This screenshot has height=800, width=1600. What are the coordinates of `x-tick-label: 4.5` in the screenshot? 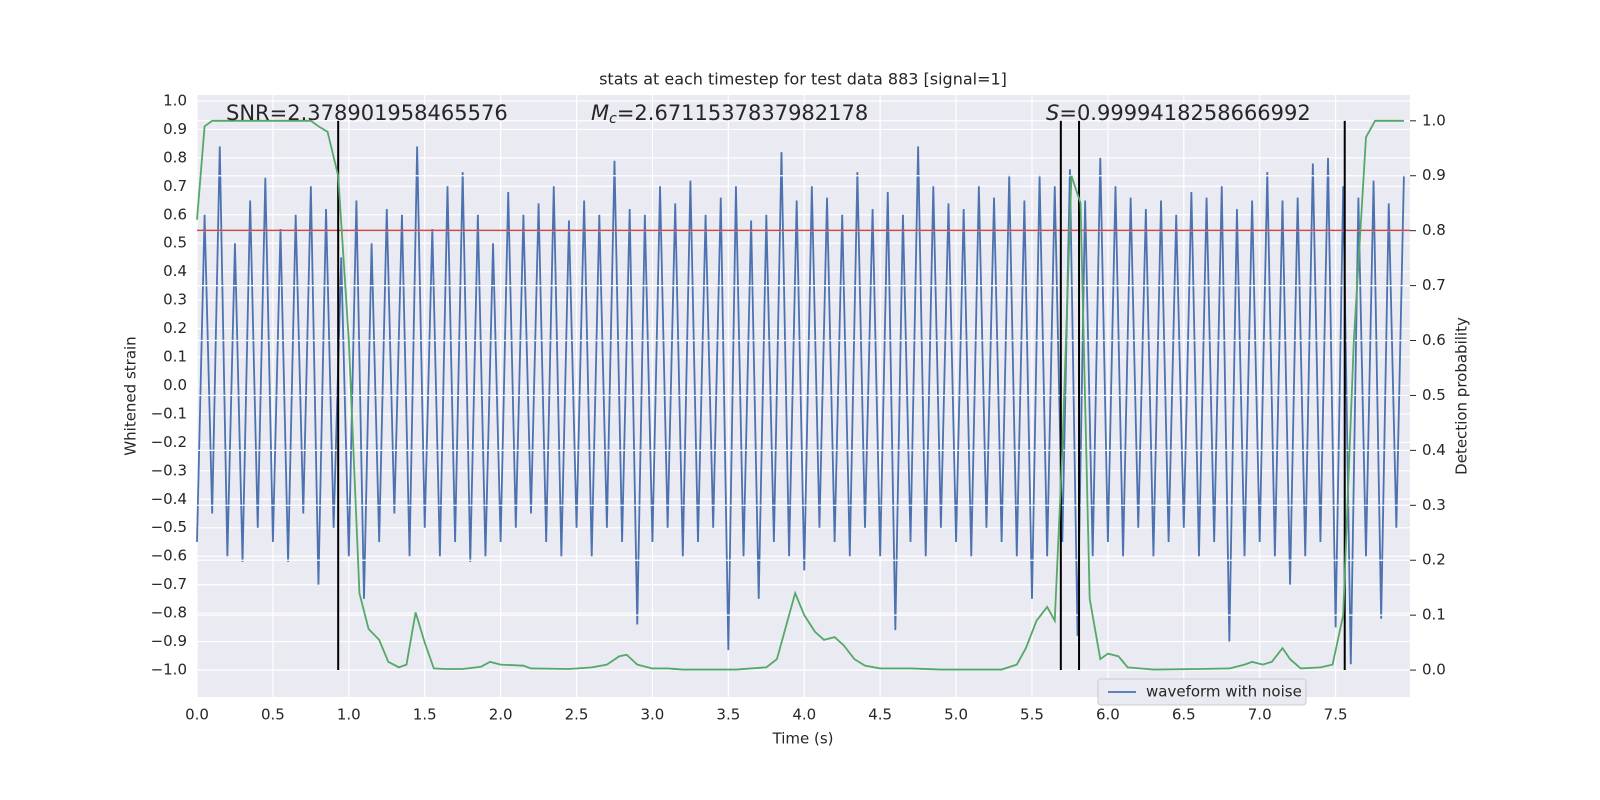 It's located at (880, 715).